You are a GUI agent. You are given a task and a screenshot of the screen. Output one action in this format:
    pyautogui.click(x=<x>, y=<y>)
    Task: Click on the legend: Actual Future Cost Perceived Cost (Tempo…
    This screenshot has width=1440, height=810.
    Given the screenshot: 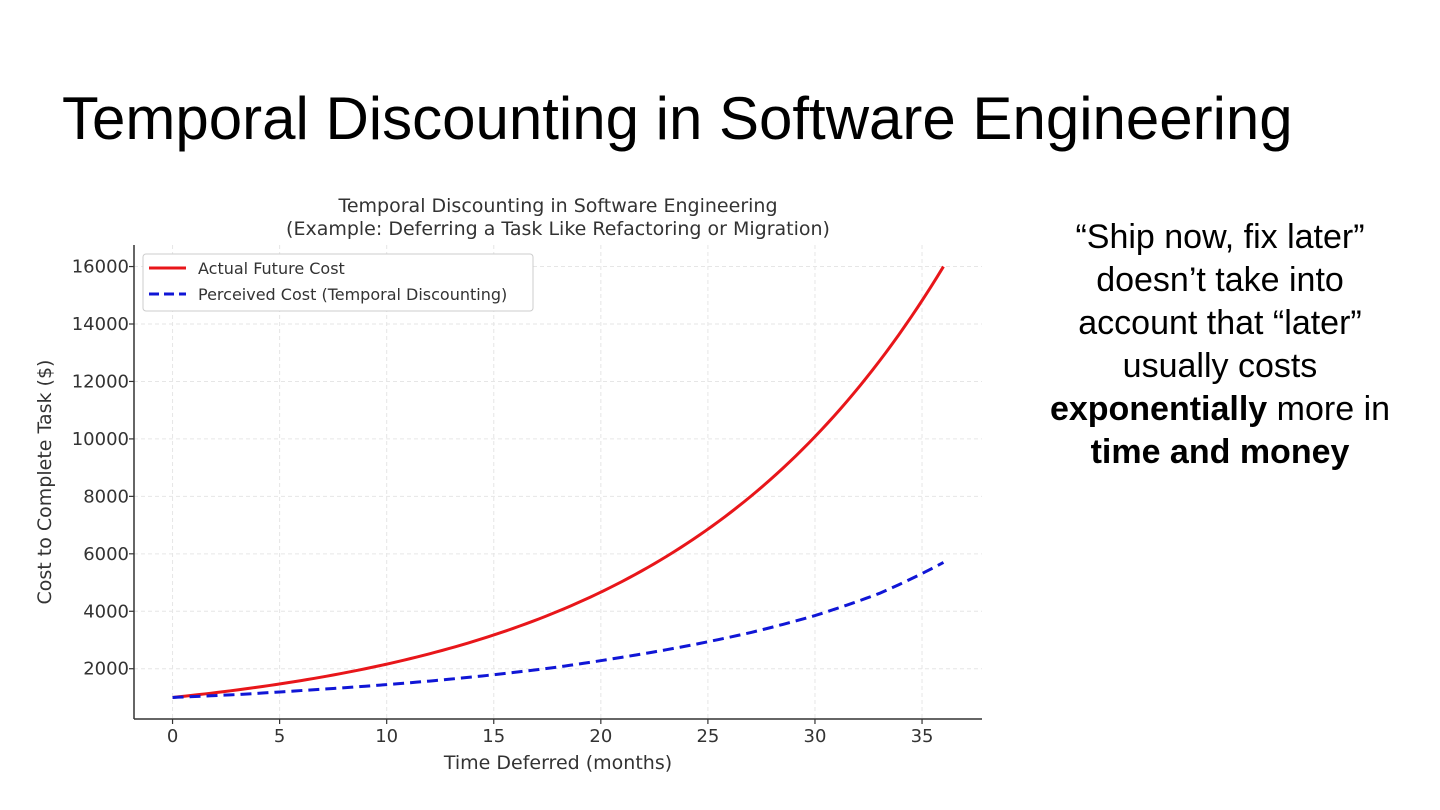 What is the action you would take?
    pyautogui.click(x=338, y=282)
    